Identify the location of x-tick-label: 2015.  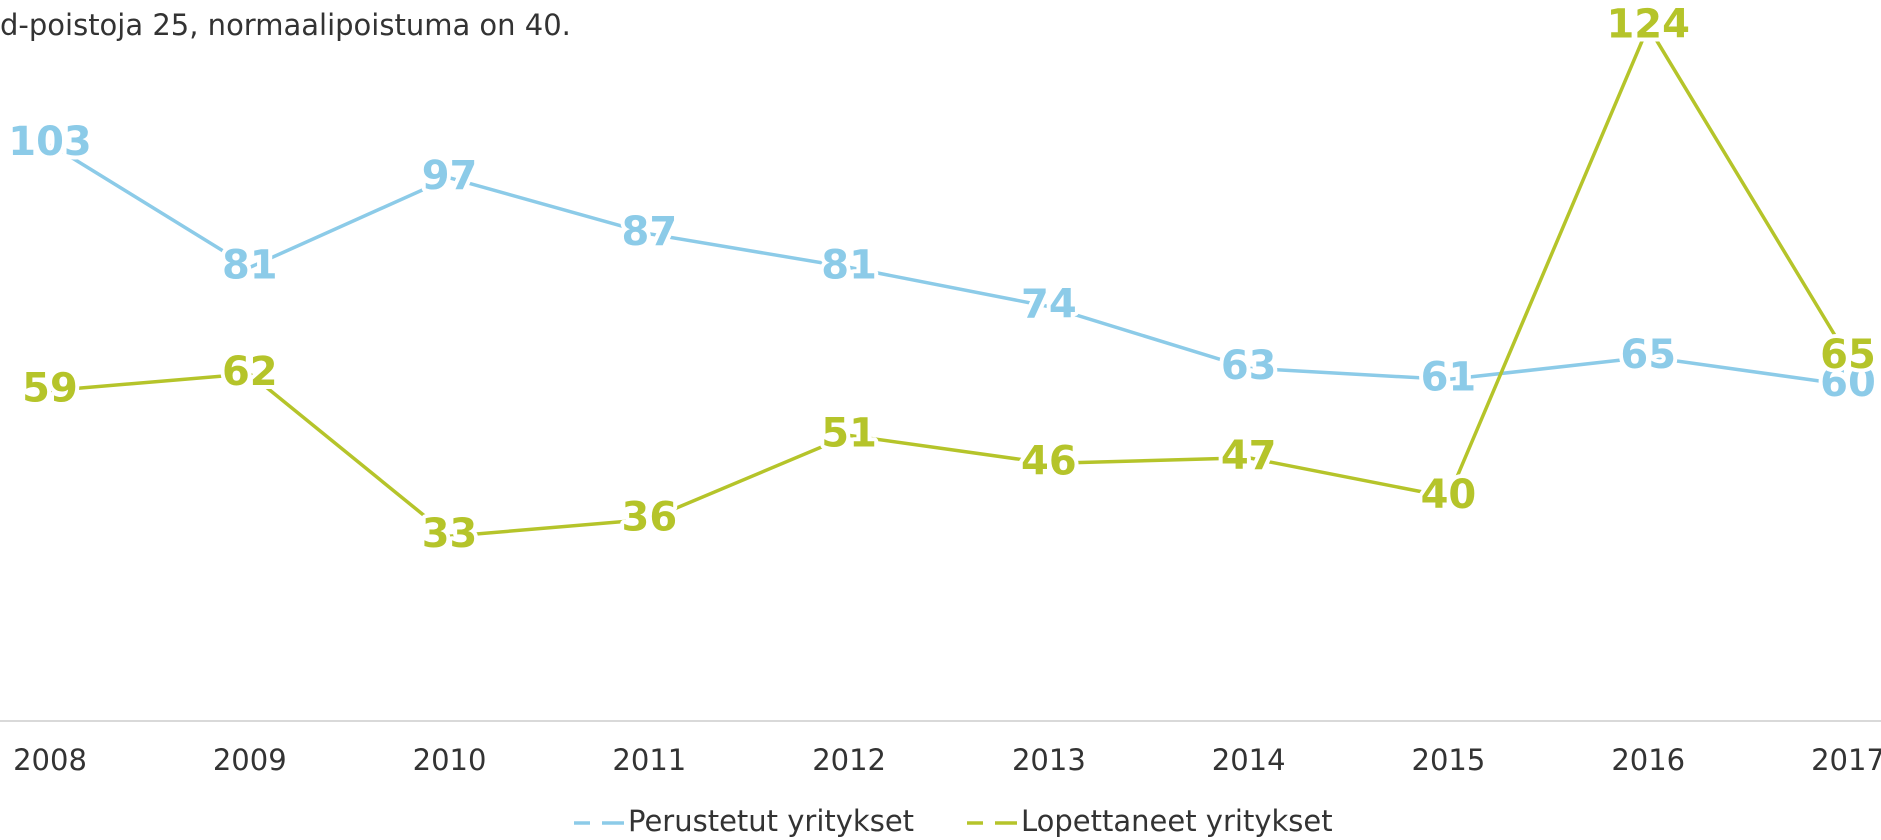
(1449, 760).